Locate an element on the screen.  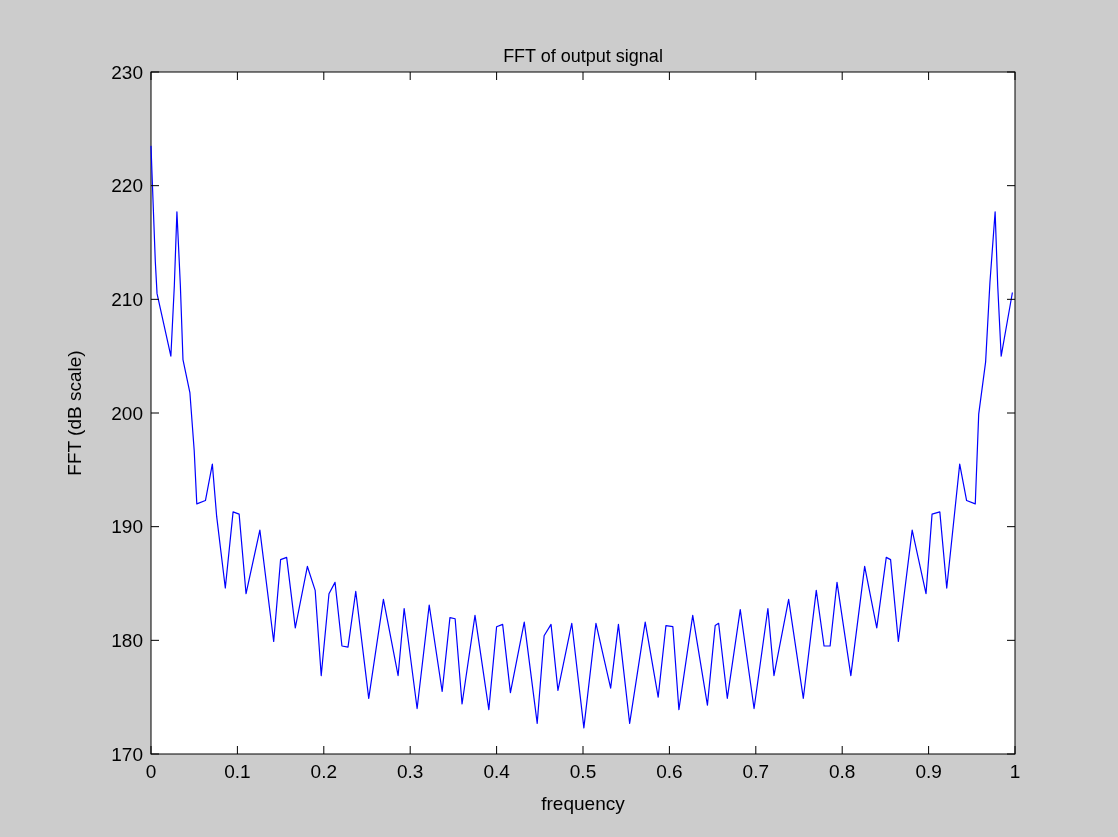
x-tick-label: 0.8 is located at coordinates (842, 771).